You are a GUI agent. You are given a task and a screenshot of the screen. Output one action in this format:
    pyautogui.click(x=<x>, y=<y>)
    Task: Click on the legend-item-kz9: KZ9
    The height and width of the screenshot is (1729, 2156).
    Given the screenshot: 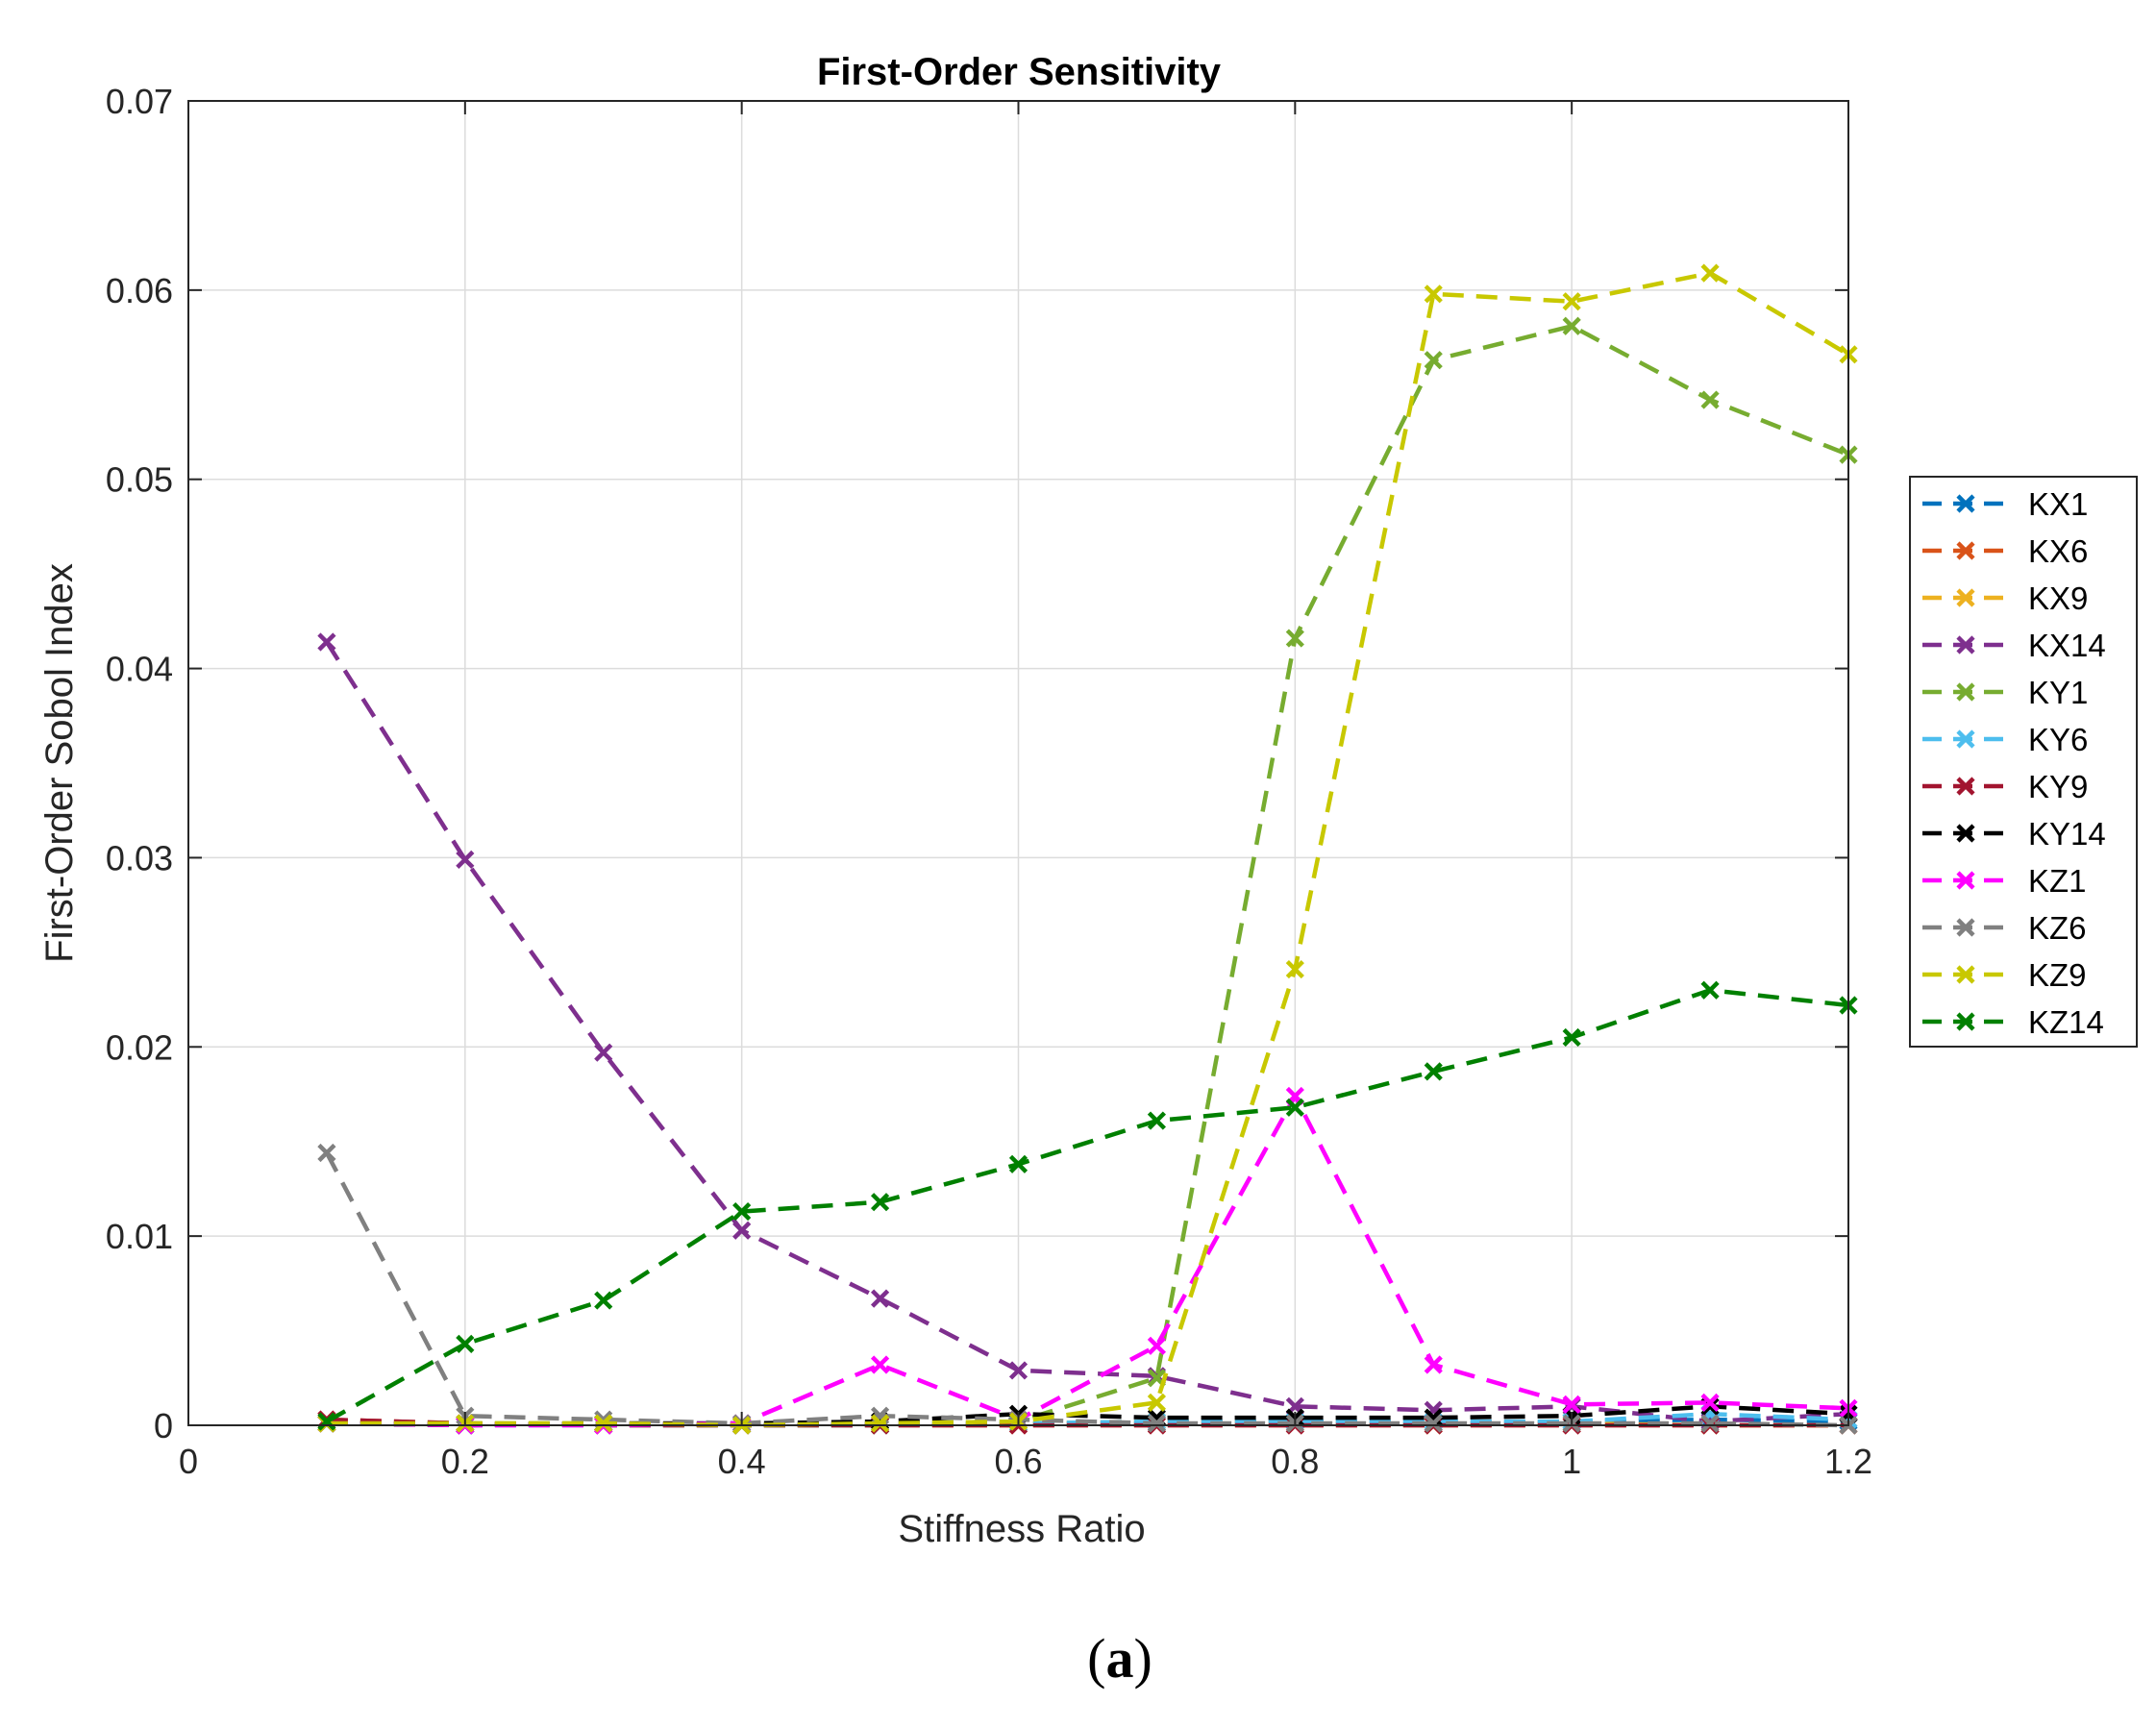 What is the action you would take?
    pyautogui.click(x=2004, y=975)
    